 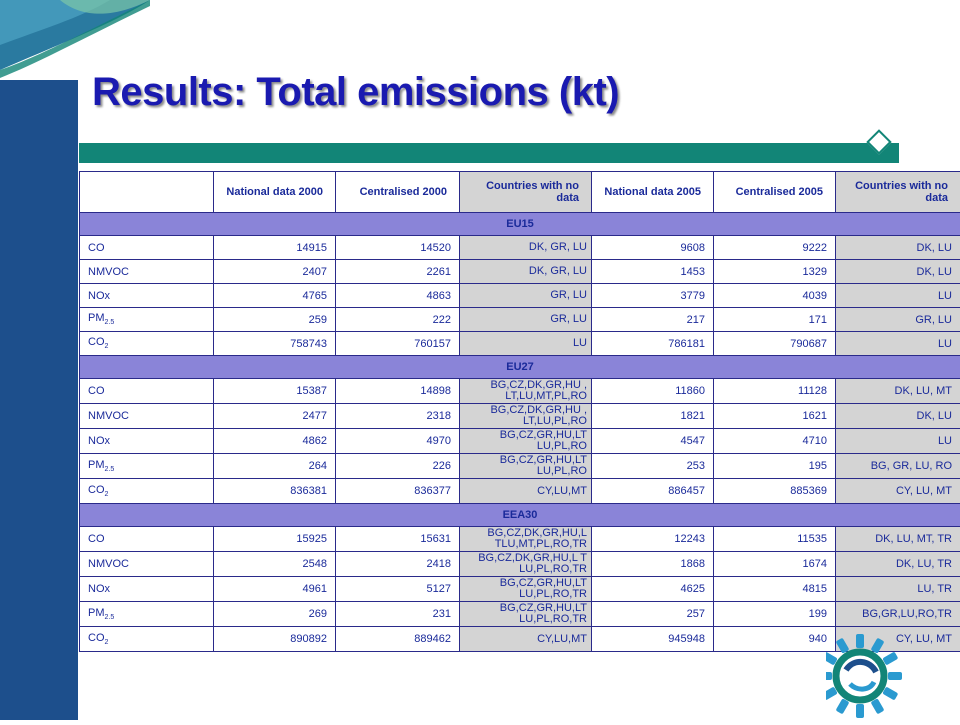 I want to click on centralised-2000-cell: 4863, so click(x=398, y=296).